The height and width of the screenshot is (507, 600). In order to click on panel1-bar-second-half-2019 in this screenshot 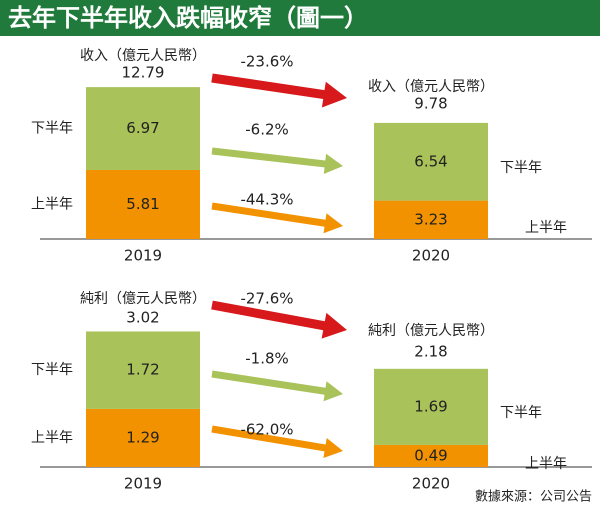, I will do `click(143, 128)`.